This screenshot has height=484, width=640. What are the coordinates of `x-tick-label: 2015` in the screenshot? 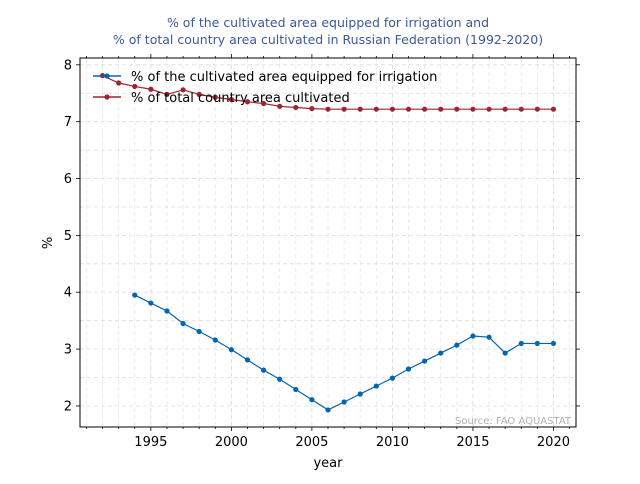 It's located at (472, 442).